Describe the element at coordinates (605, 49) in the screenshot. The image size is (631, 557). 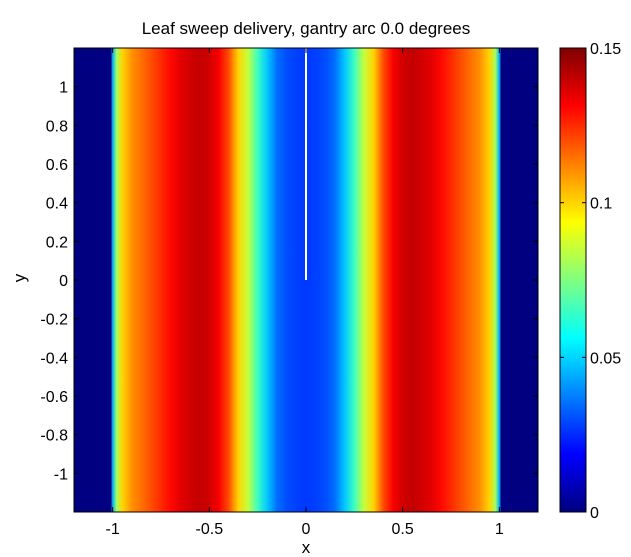
I see `colorbar-tick-label: 0.15` at that location.